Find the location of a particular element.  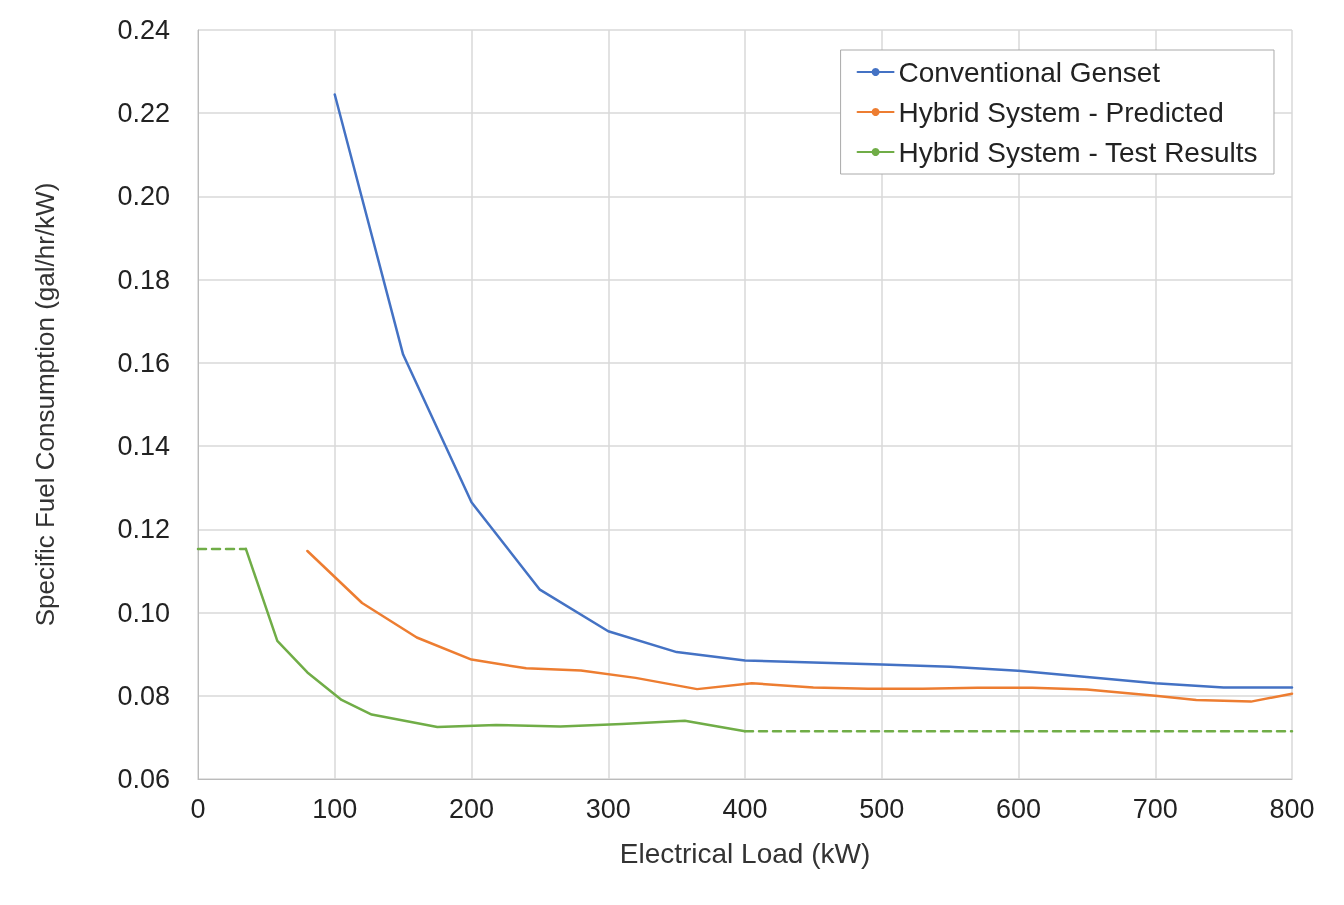

y-axis-title: Specific Fuel Consumption (gal/hr/kW) is located at coordinates (45, 404).